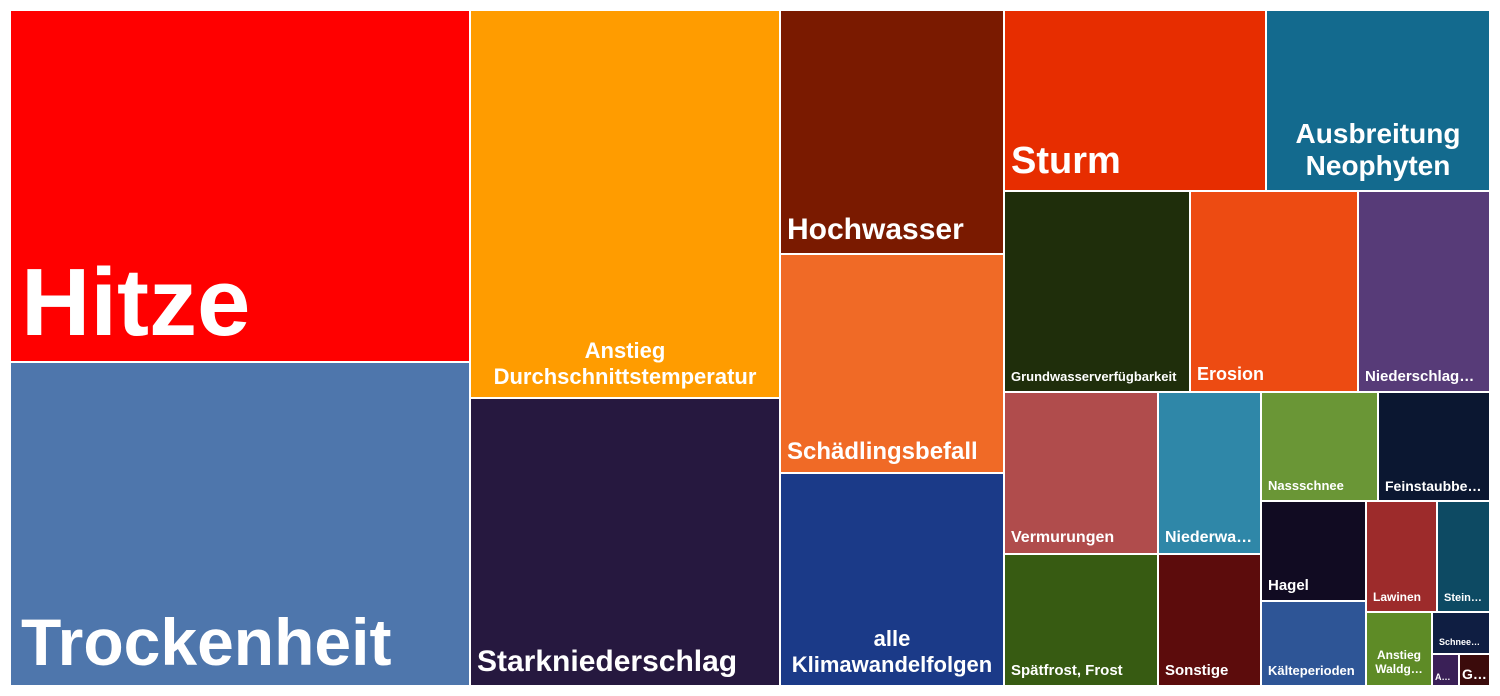 This screenshot has width=1500, height=696. Describe the element at coordinates (1067, 670) in the screenshot. I see `treemap-cell-label: Spätfrost, Frost` at that location.